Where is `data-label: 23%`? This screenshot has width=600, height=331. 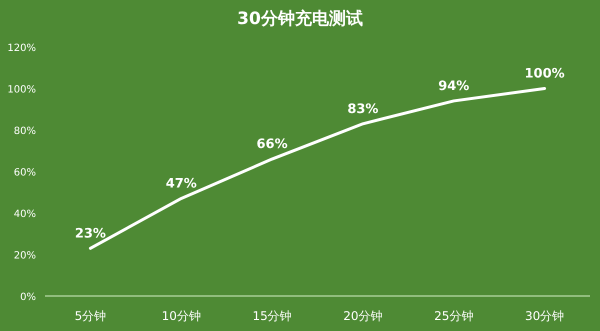 data-label: 23% is located at coordinates (90, 234).